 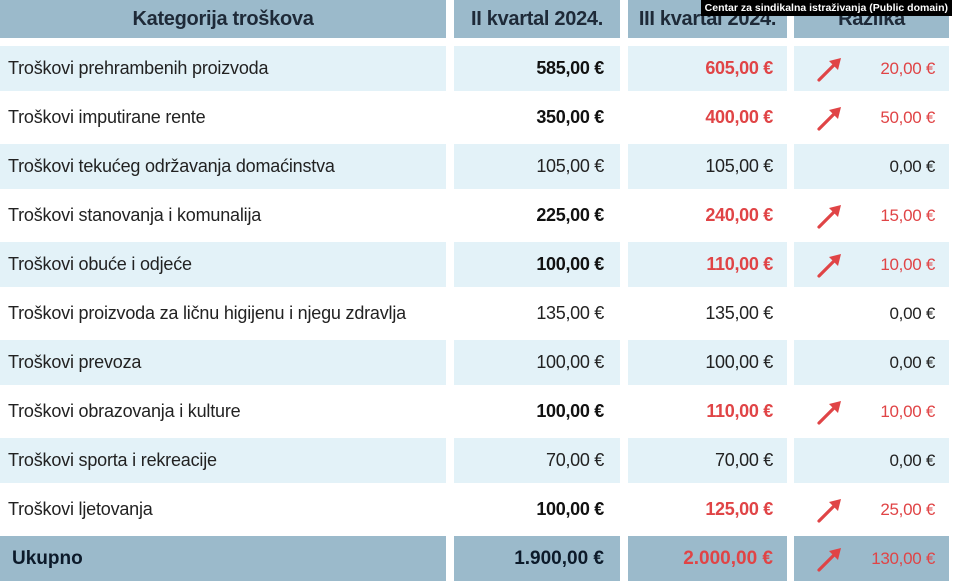 What do you see at coordinates (707, 362) in the screenshot?
I see `q3-value-cell: 100,00 €` at bounding box center [707, 362].